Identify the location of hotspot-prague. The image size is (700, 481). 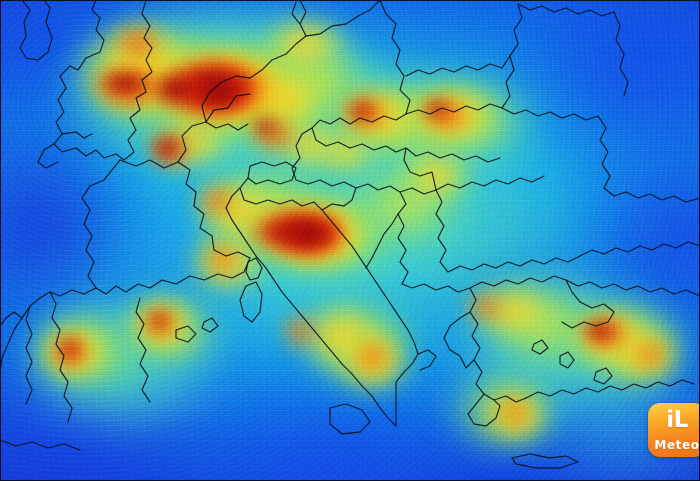
(362, 111).